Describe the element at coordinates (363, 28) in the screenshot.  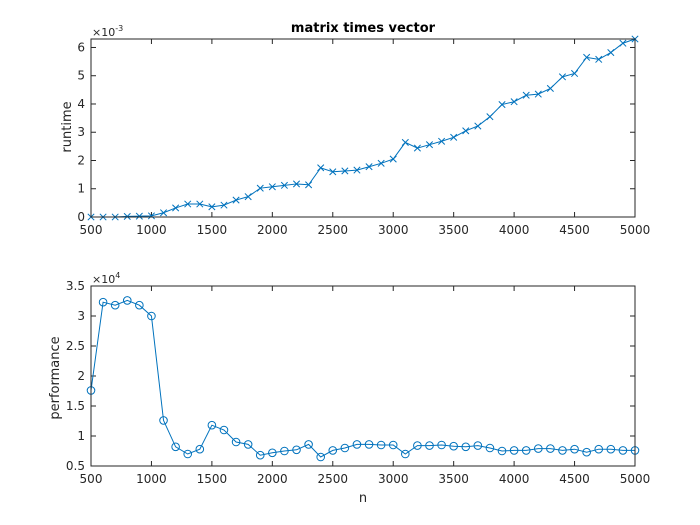
I see `chart-title: matrix times vector` at that location.